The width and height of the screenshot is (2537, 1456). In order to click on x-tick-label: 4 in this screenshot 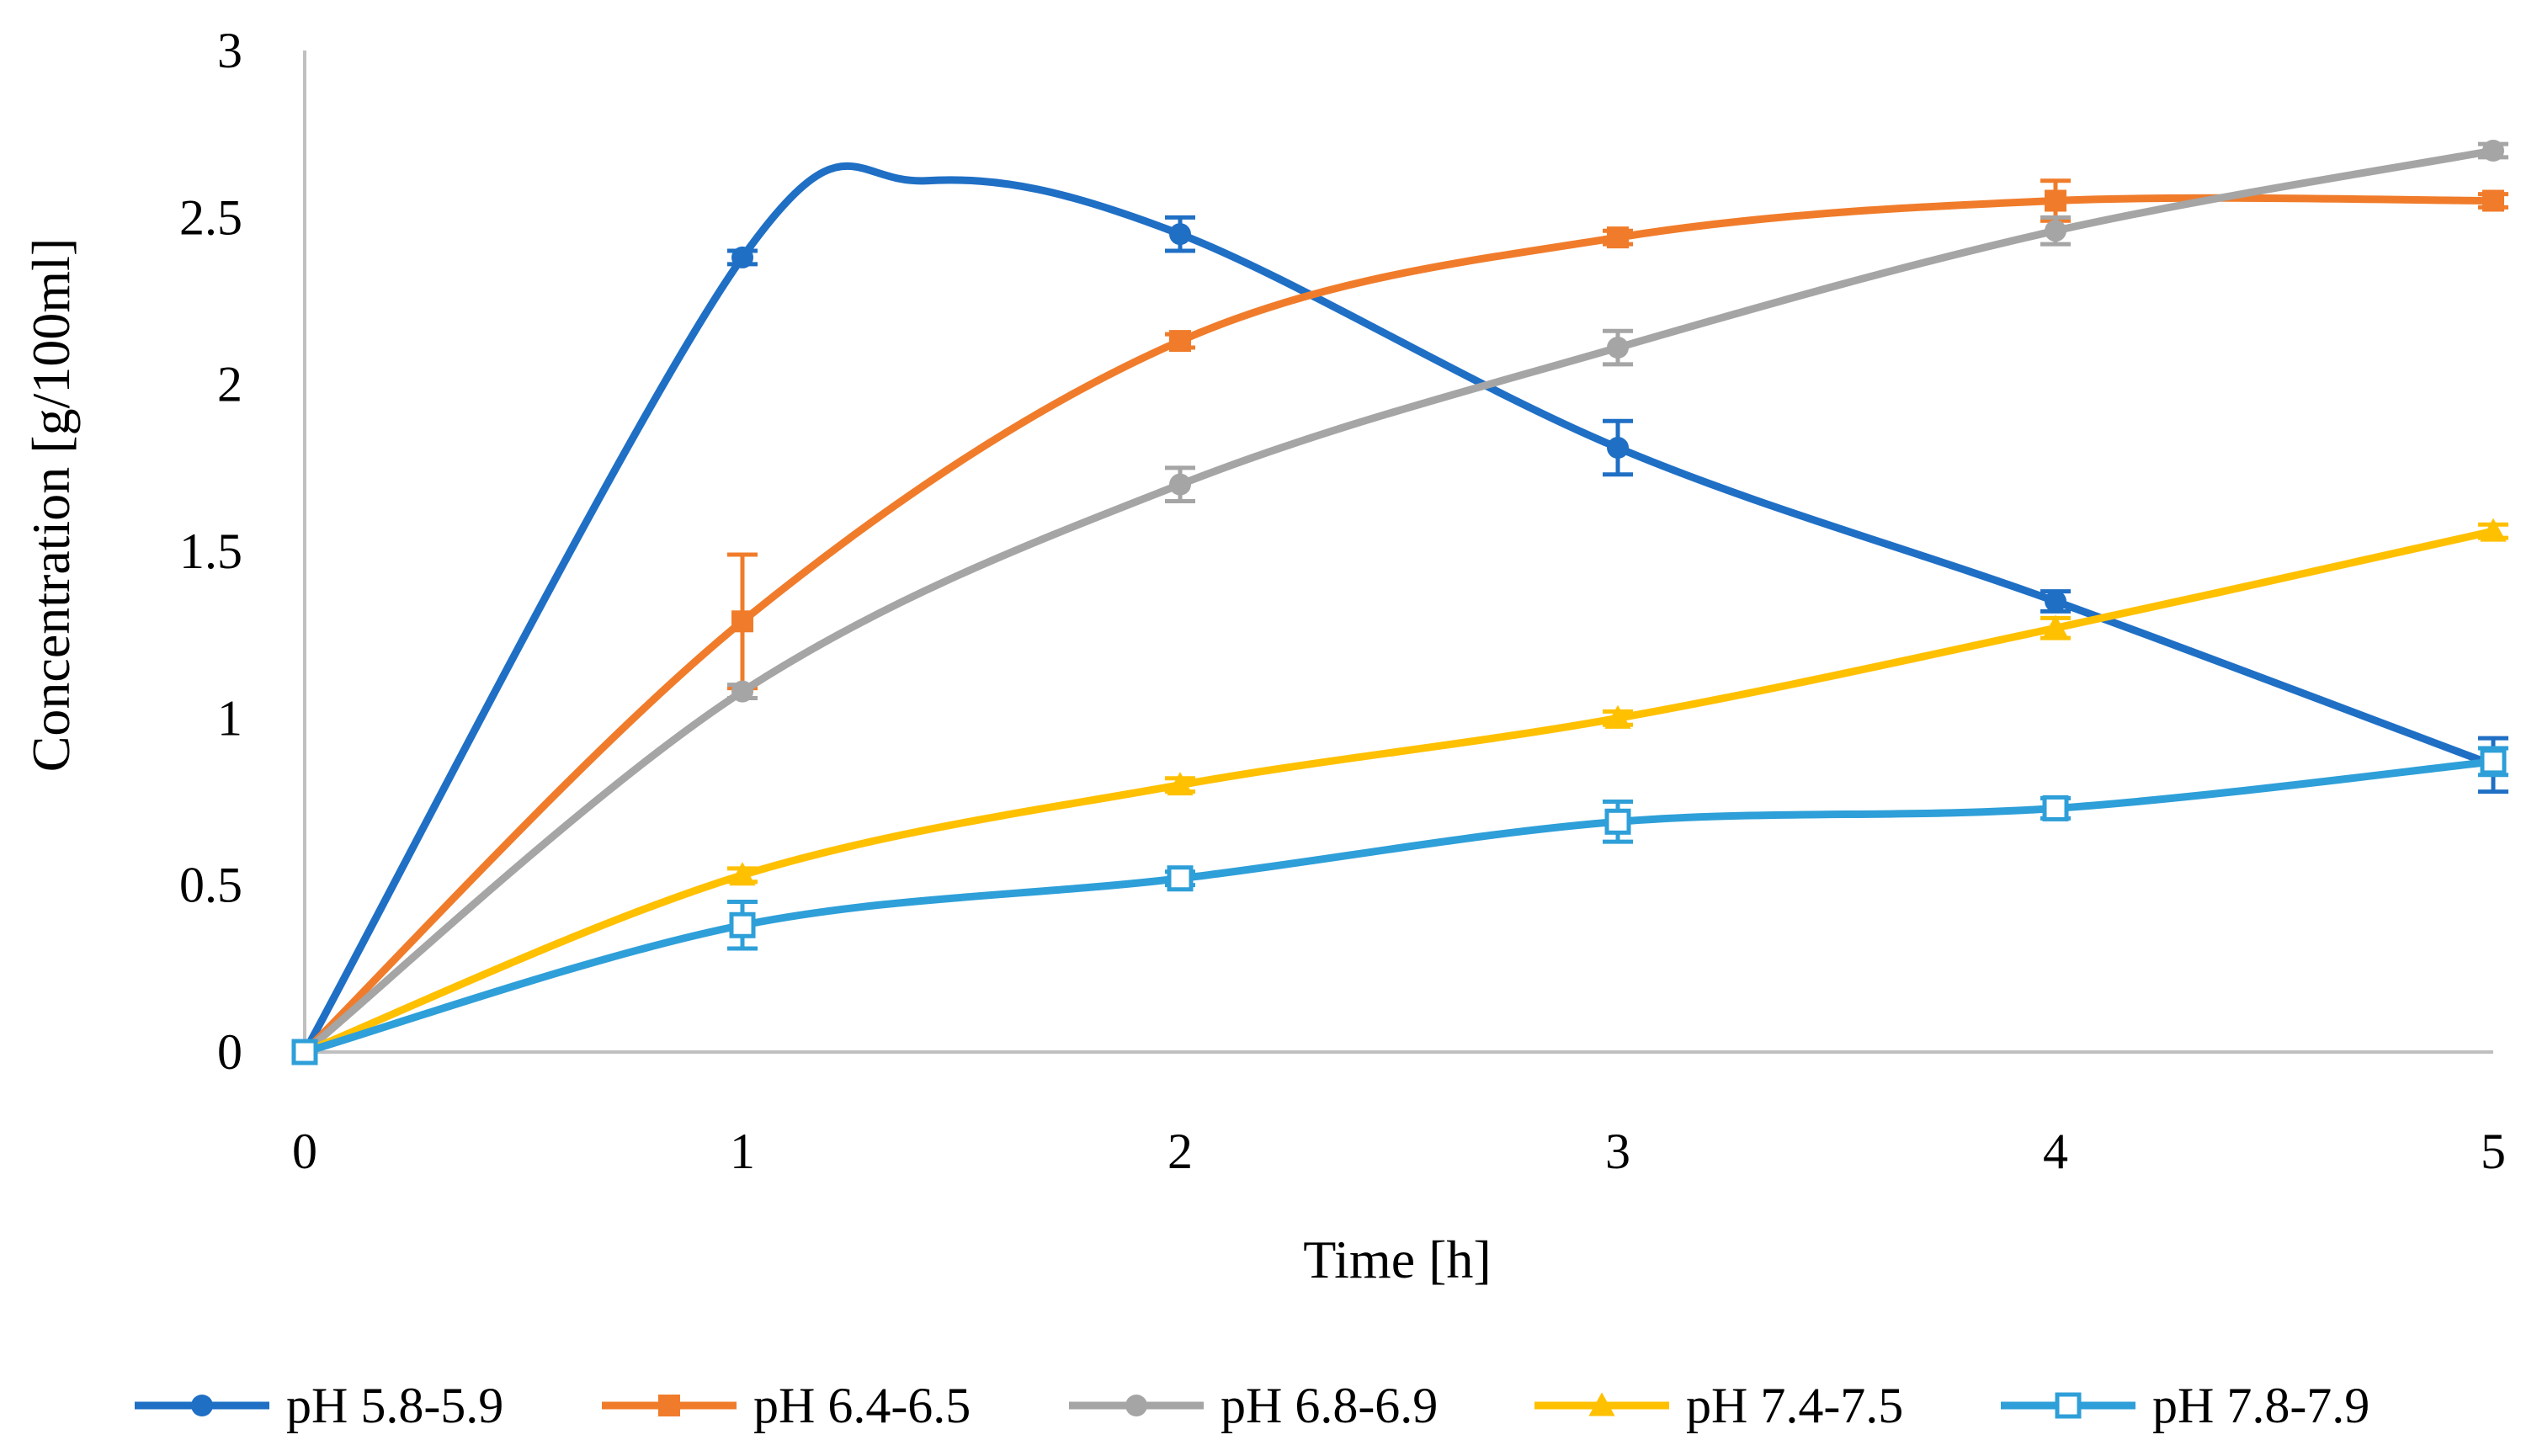, I will do `click(2055, 1151)`.